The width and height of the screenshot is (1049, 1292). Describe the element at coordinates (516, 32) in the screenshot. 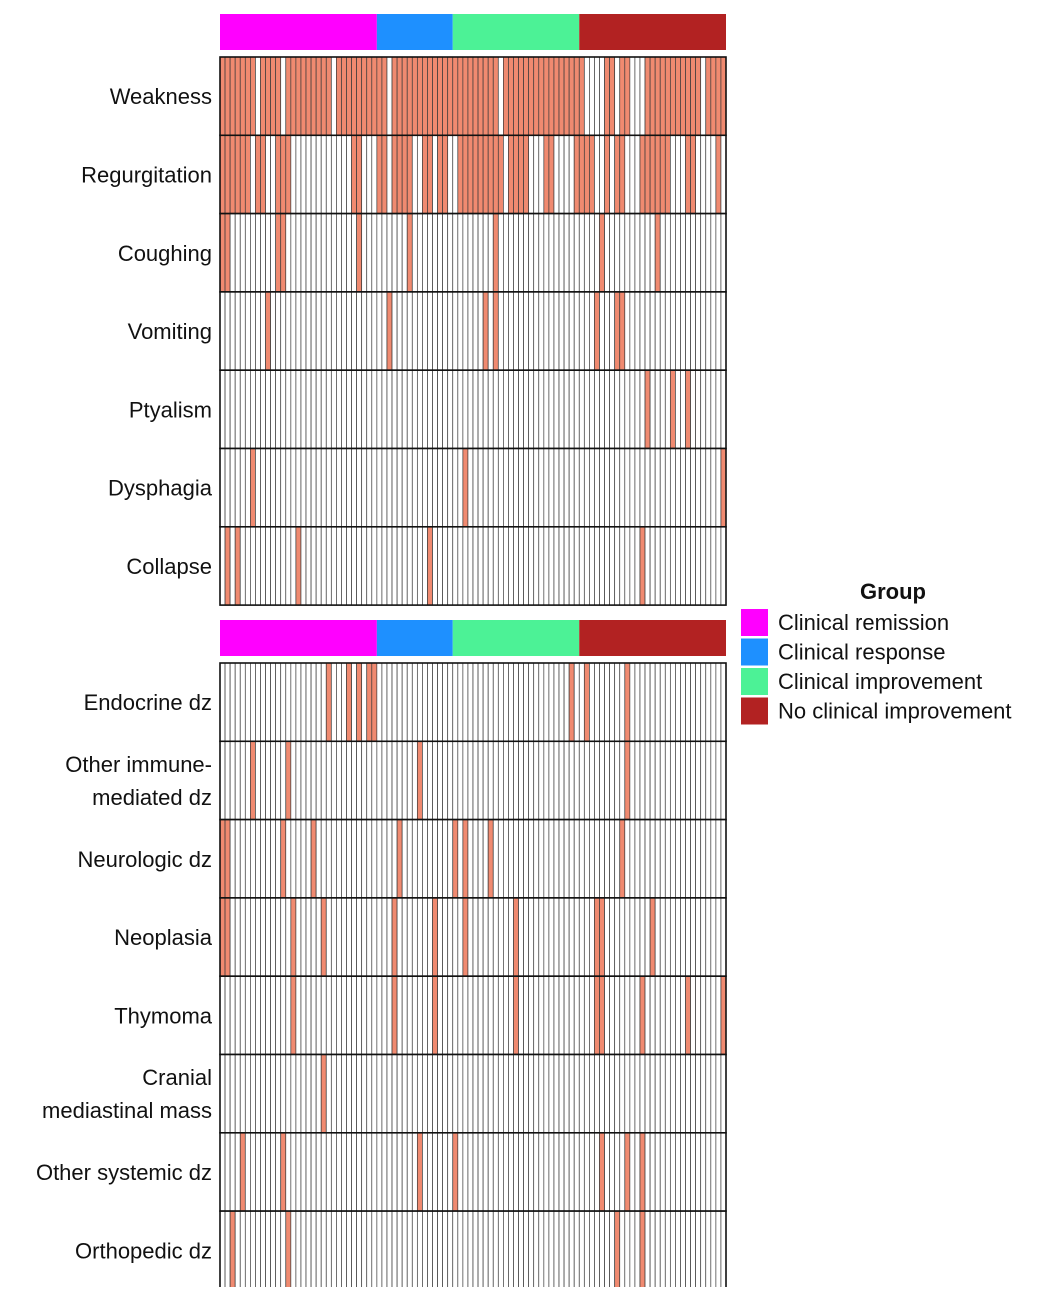

I see `group-annotation-bar` at that location.